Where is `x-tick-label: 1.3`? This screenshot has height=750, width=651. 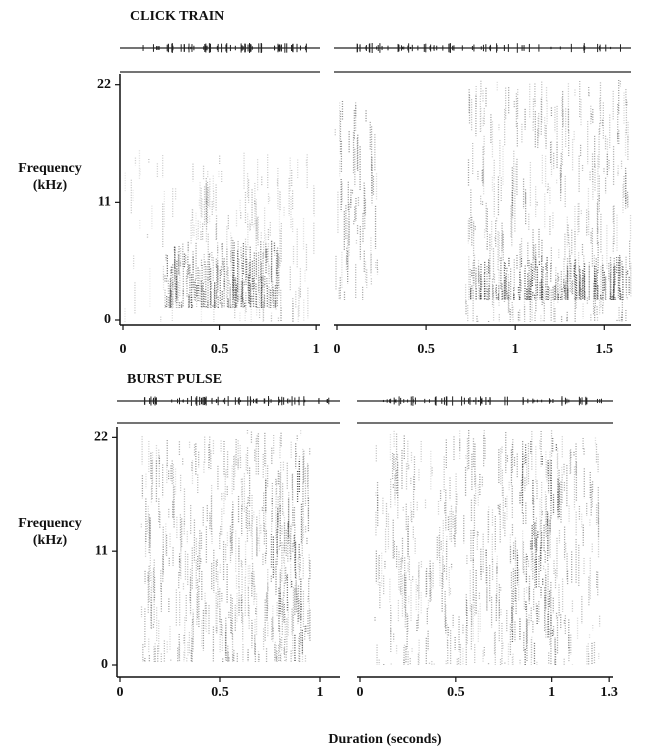
x-tick-label: 1.3 is located at coordinates (609, 692).